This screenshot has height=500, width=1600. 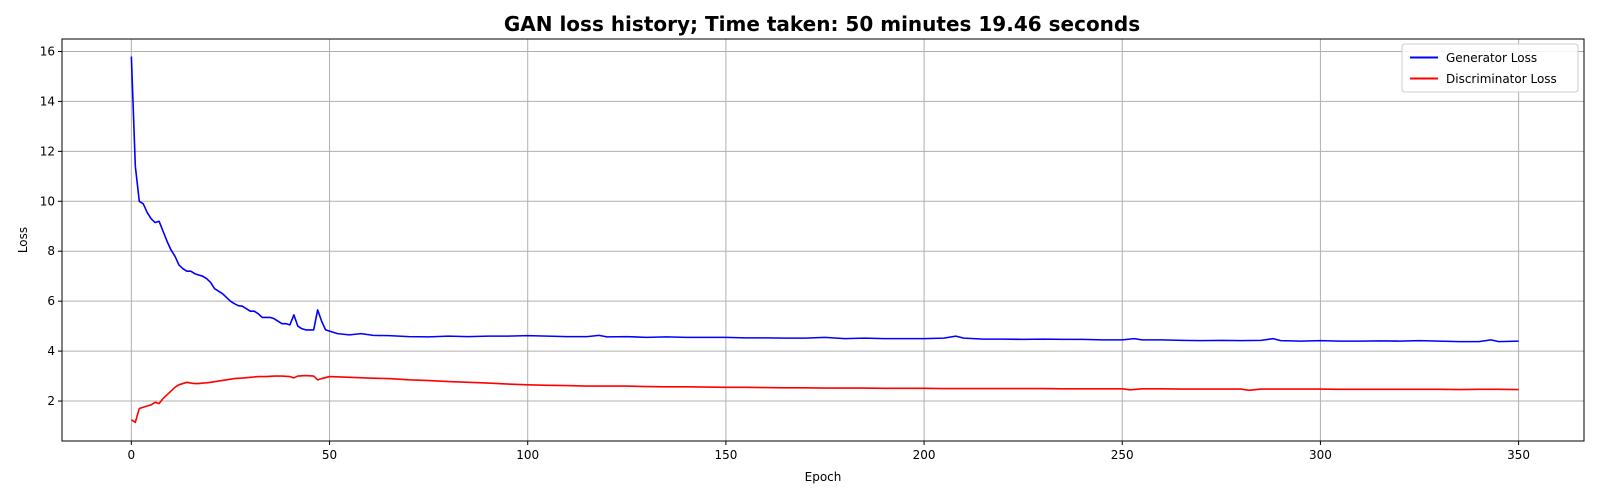 I want to click on y-tick-label: 10, so click(x=47, y=201).